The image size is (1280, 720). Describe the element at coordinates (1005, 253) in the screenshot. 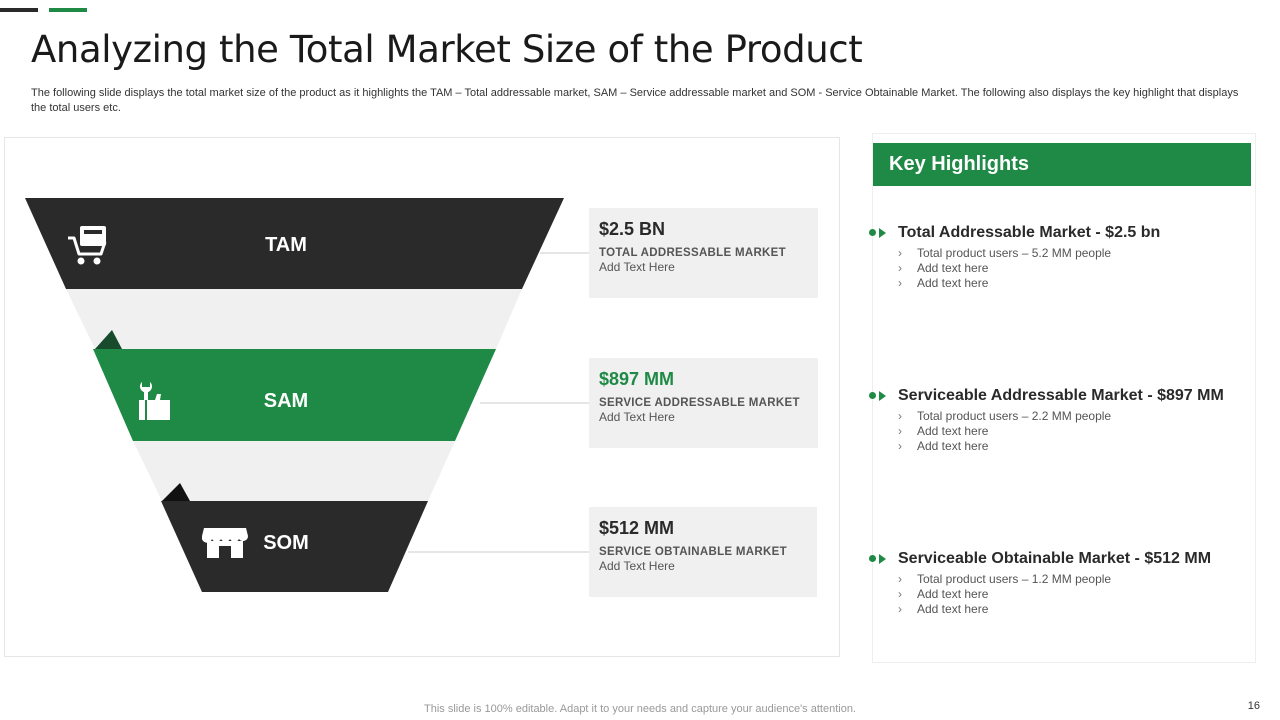

I see `highlight-point: › Total product users – 5.2 MM people` at that location.